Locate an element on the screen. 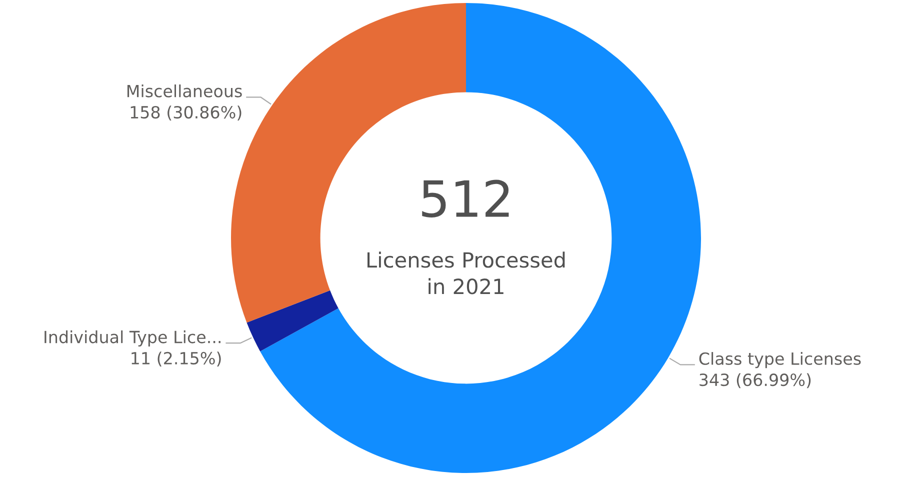 The width and height of the screenshot is (903, 478). data-label: 158 (30.86%) is located at coordinates (186, 113).